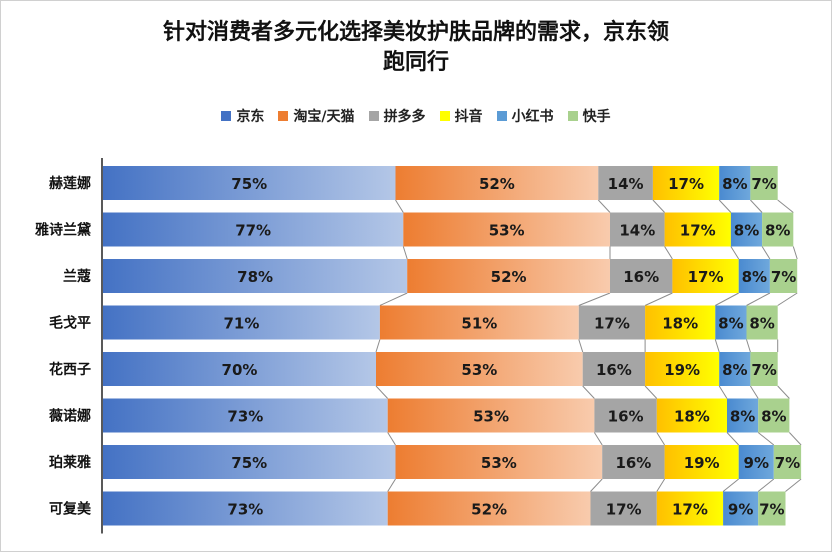 This screenshot has height=552, width=832. I want to click on category-label: 毛戈平, so click(70, 323).